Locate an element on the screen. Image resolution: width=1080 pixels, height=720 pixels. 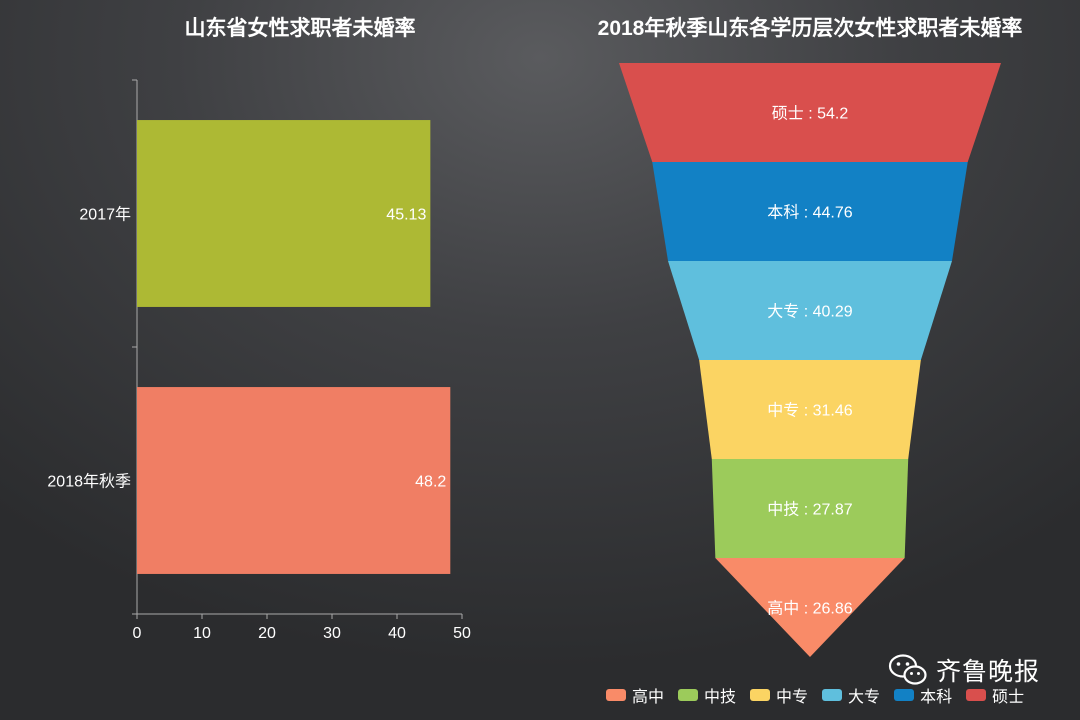
legend-item: 中技 is located at coordinates (707, 695).